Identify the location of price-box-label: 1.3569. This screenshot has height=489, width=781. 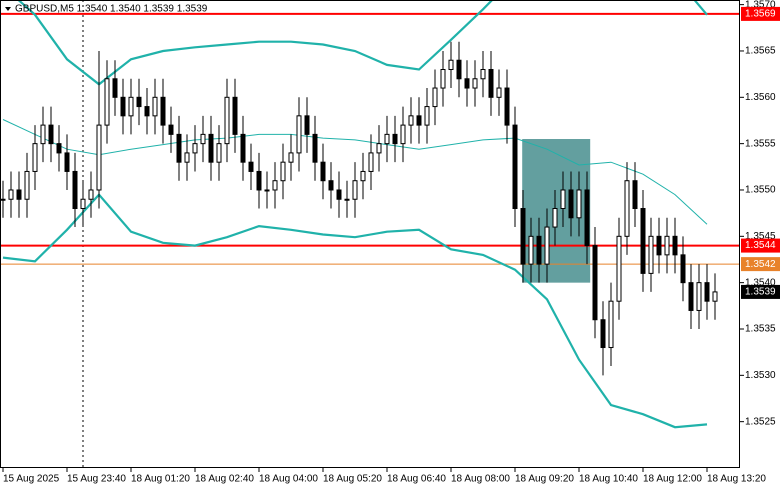
(760, 14).